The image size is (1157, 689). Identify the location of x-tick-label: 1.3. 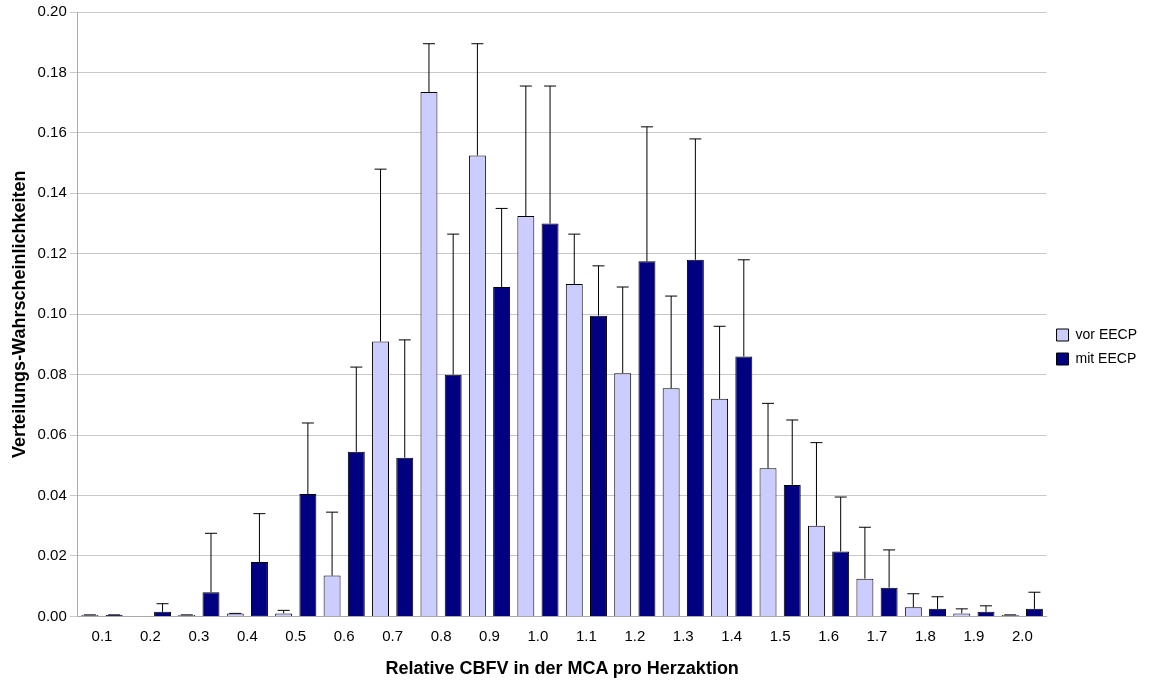
(683, 635).